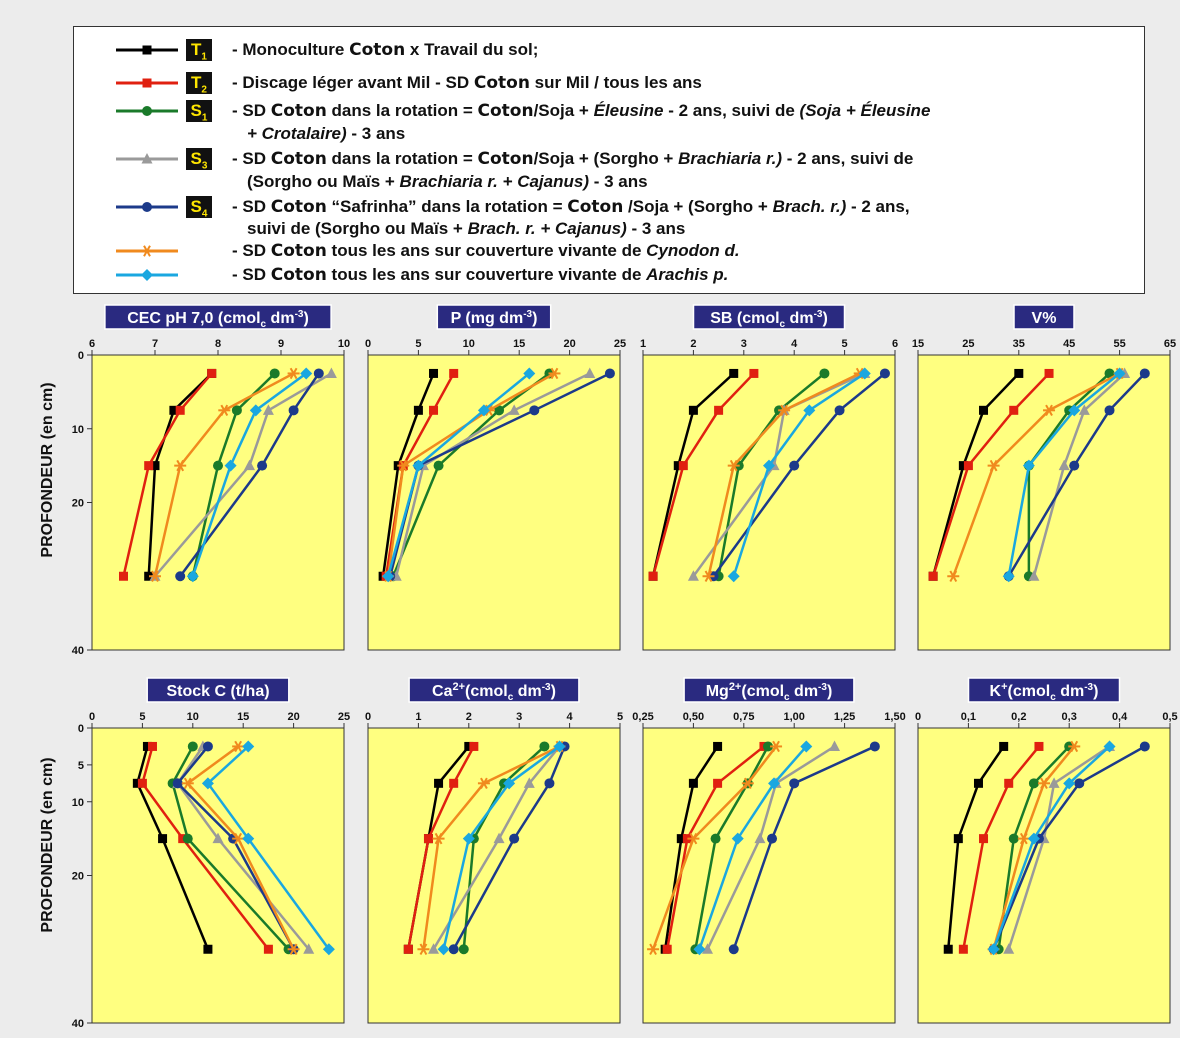  I want to click on x-tick-label: 0,5, so click(1169, 717).